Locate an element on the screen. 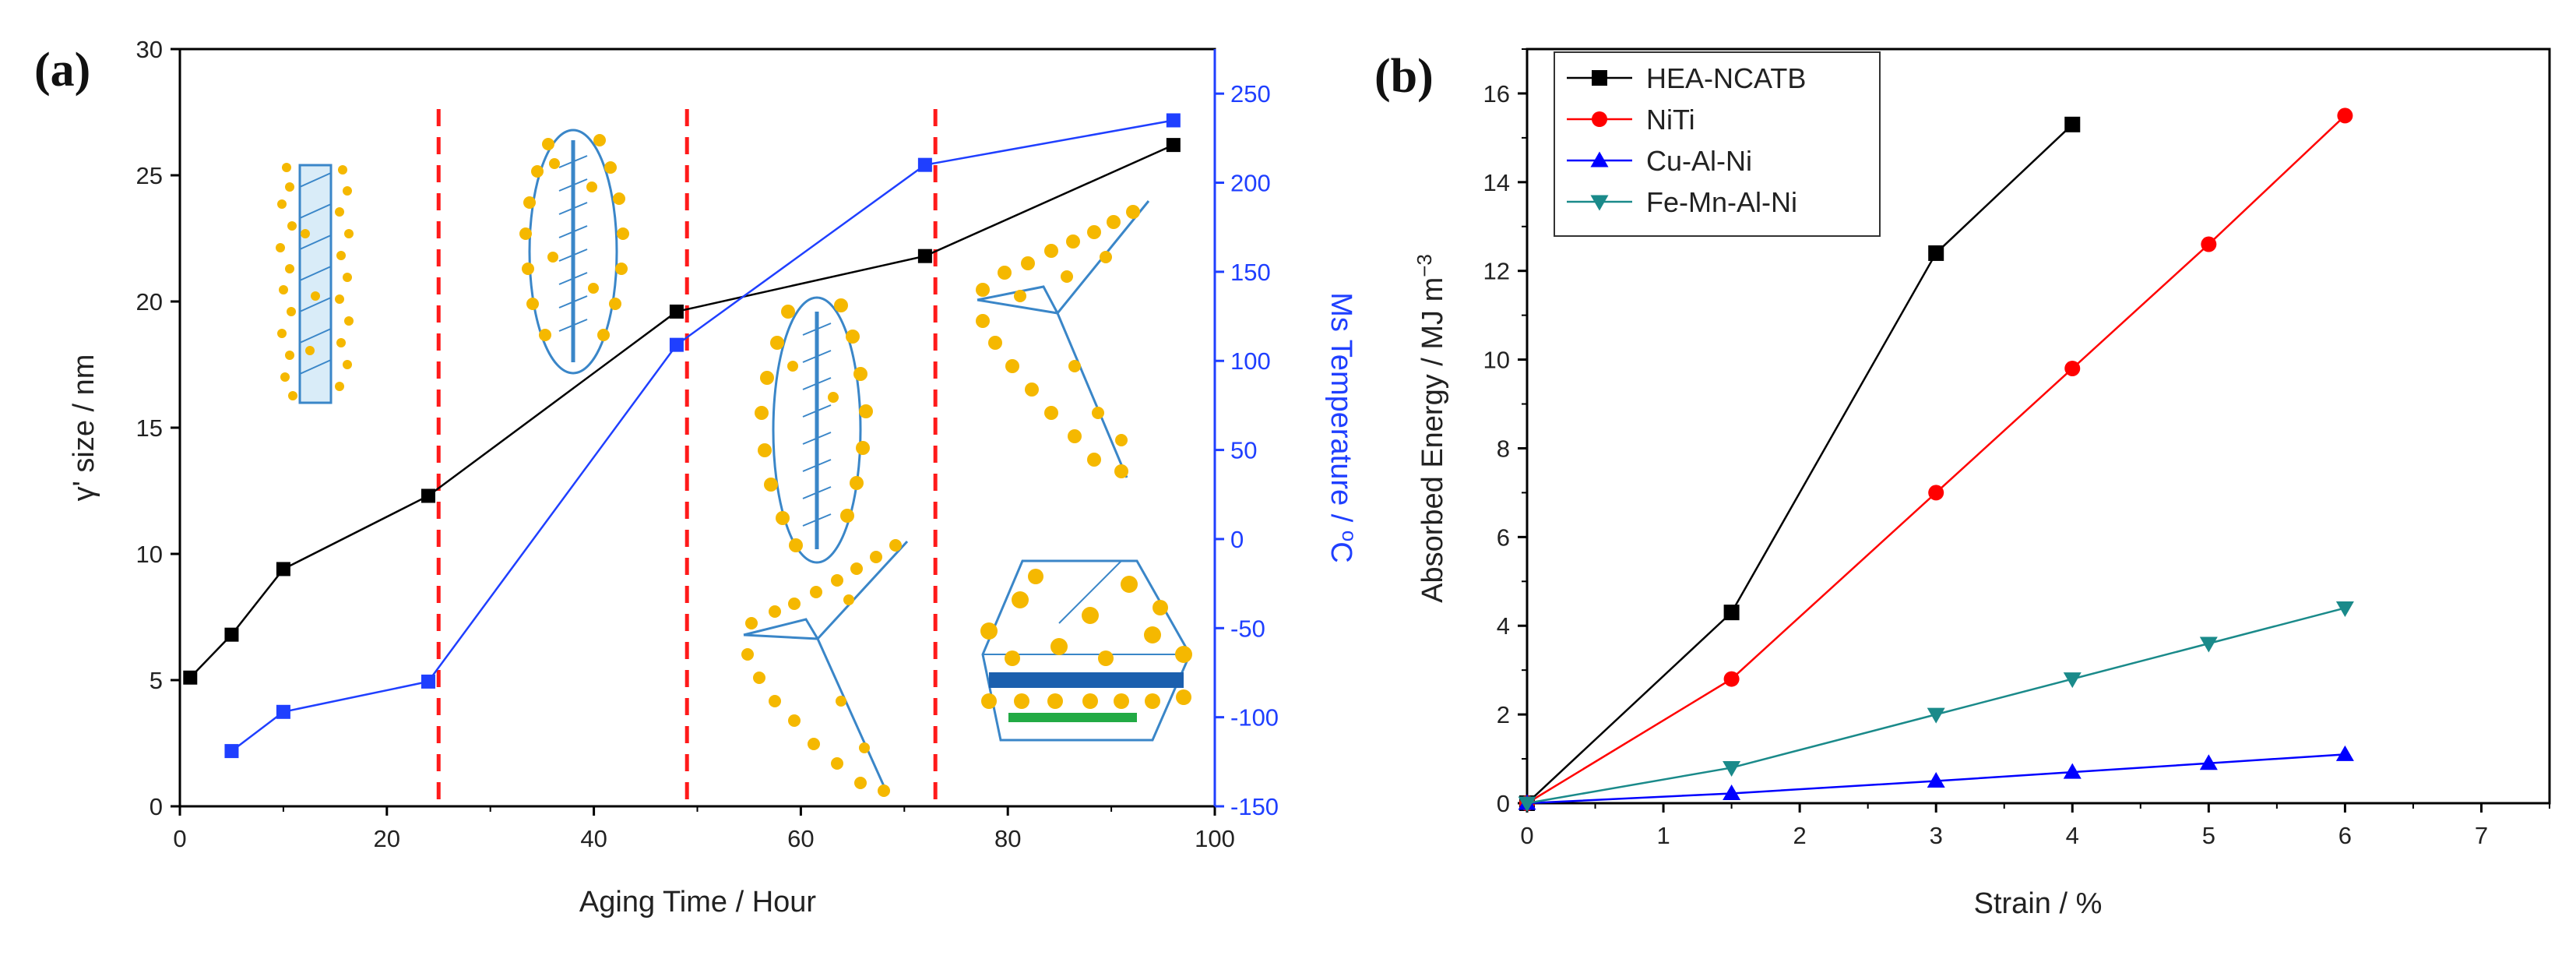 The width and height of the screenshot is (2576, 959). y-tick-label: 10 is located at coordinates (1496, 360).